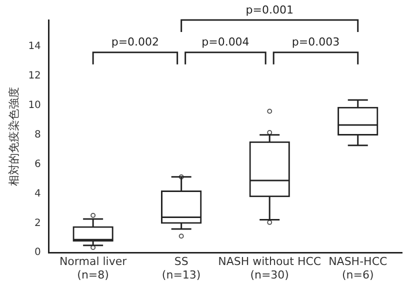  Describe the element at coordinates (37, 252) in the screenshot. I see `y-tick-label: 0` at that location.